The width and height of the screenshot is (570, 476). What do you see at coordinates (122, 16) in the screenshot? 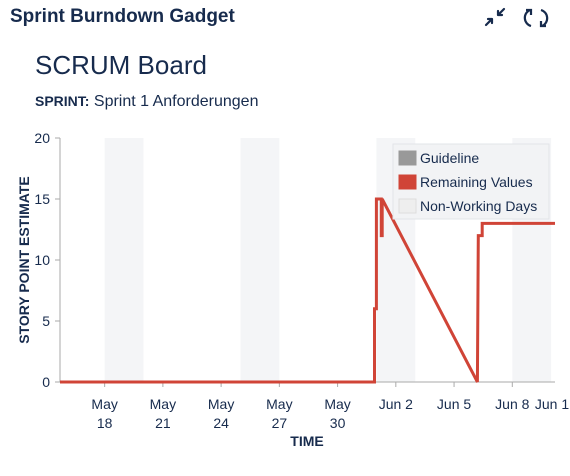
I see `gadget-title: Sprint Burndown Gadget` at bounding box center [122, 16].